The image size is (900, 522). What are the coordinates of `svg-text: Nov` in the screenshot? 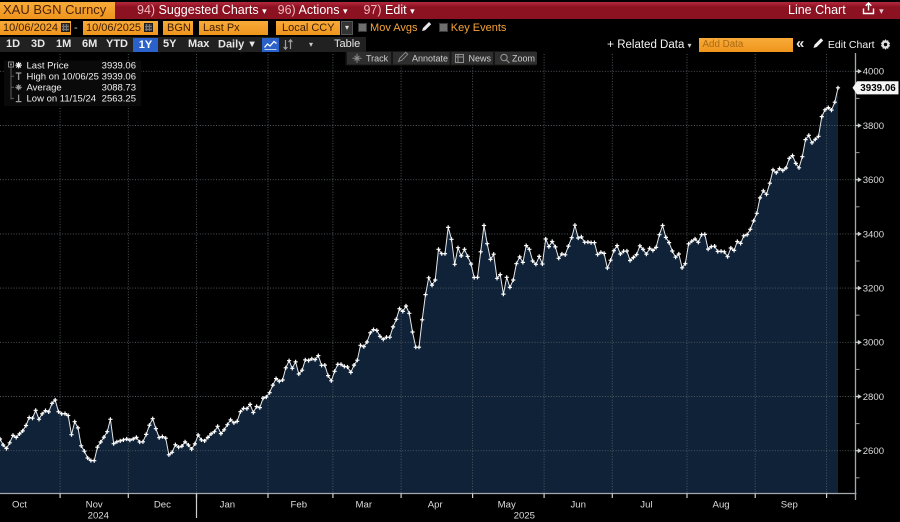 It's located at (94, 505).